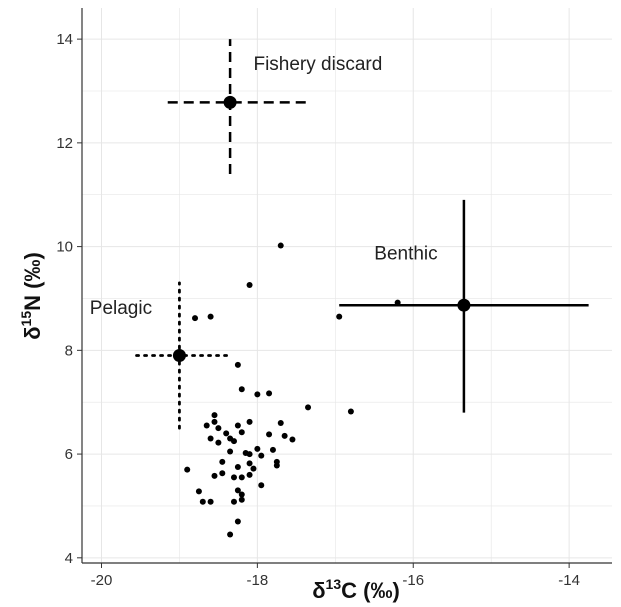 This screenshot has height=607, width=621. What do you see at coordinates (405, 254) in the screenshot?
I see `benthic-label: Benthic` at bounding box center [405, 254].